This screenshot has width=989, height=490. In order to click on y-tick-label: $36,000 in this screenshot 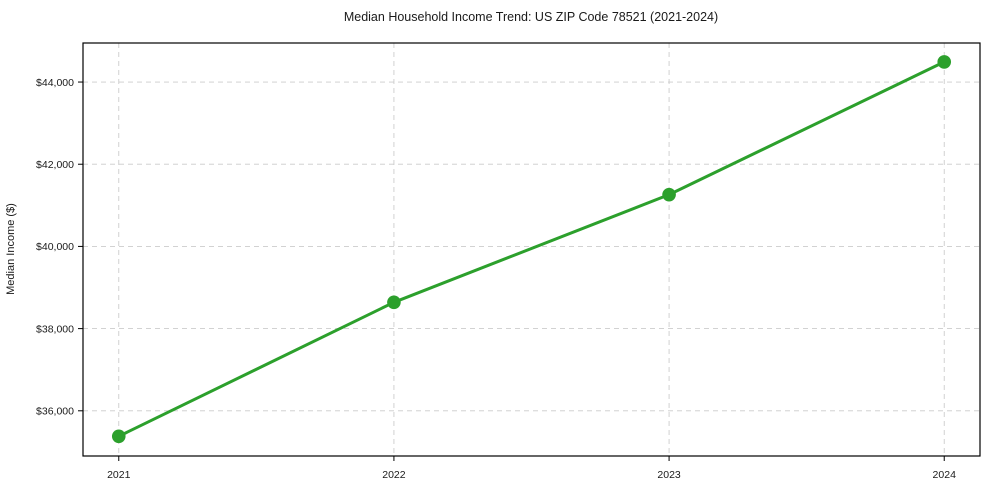, I will do `click(55, 412)`.